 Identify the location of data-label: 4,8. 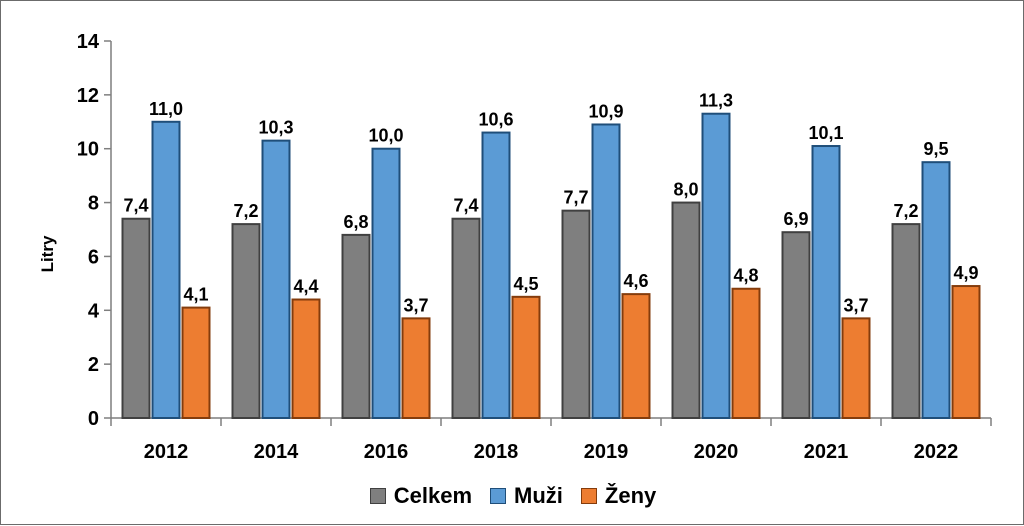
(745, 276).